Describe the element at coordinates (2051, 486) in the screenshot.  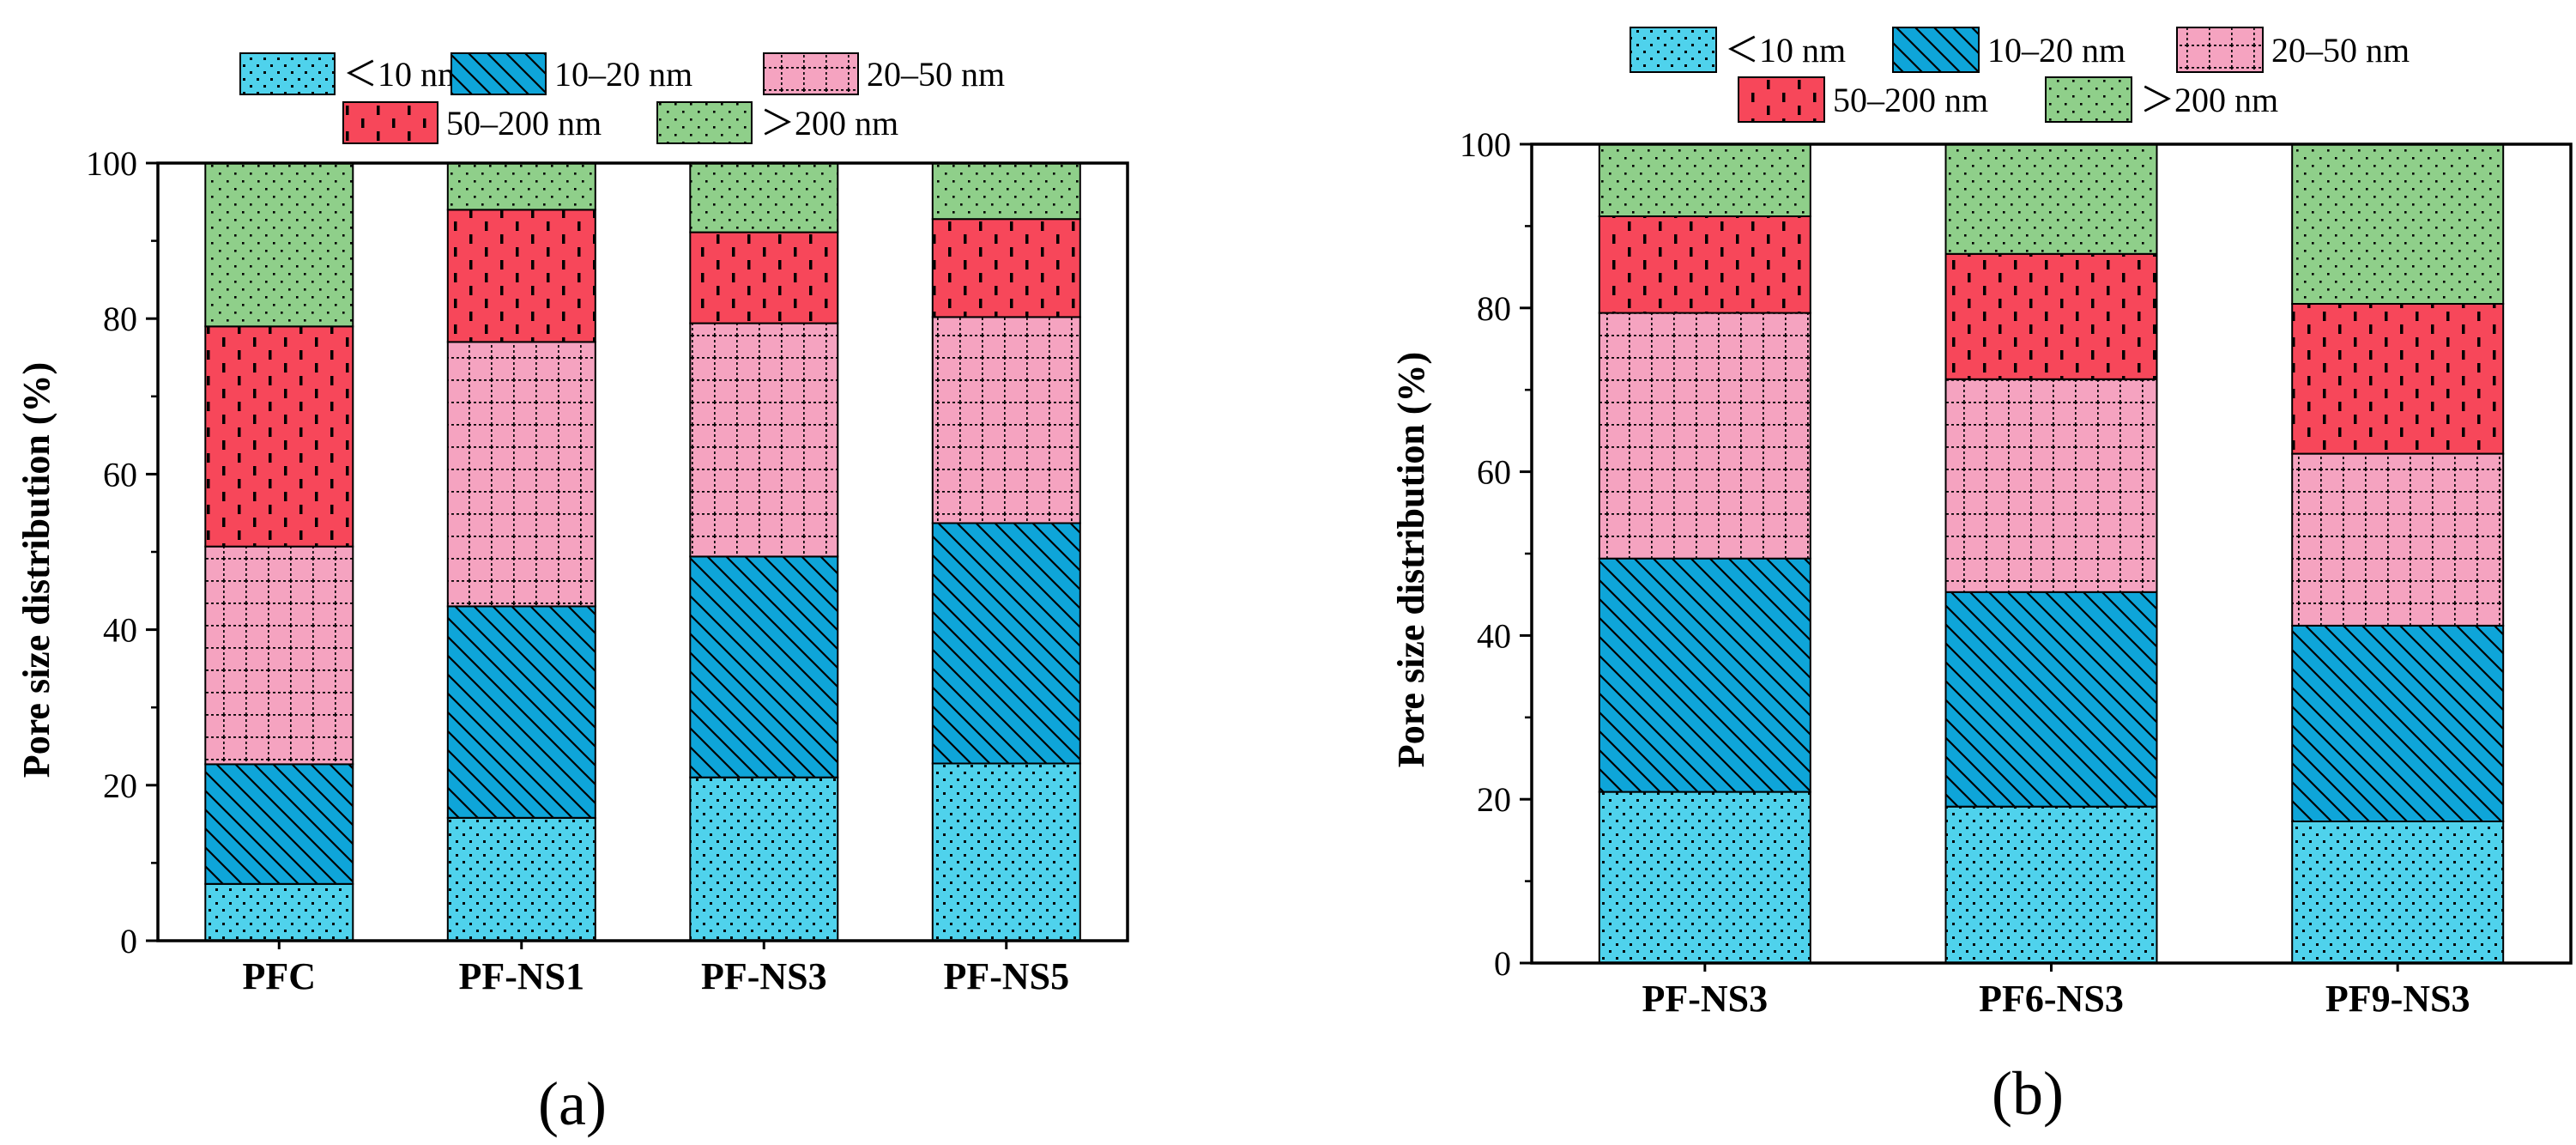
I see `bar-d20_50-pf6-ns3` at that location.